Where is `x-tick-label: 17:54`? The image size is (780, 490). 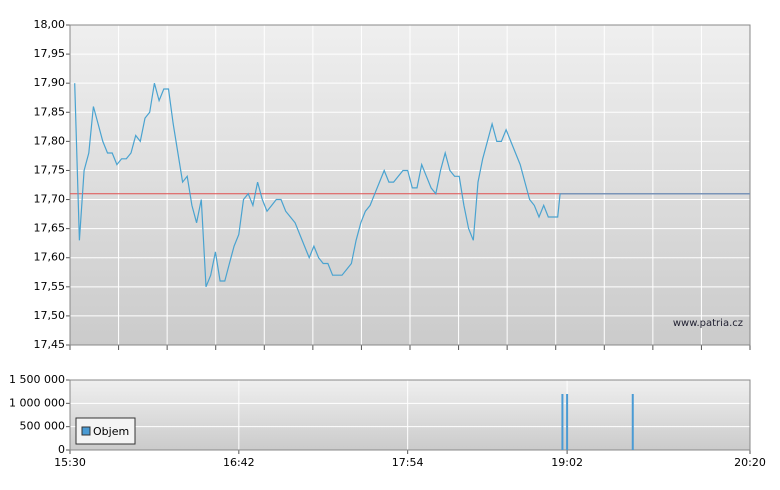 x-tick-label: 17:54 is located at coordinates (408, 462).